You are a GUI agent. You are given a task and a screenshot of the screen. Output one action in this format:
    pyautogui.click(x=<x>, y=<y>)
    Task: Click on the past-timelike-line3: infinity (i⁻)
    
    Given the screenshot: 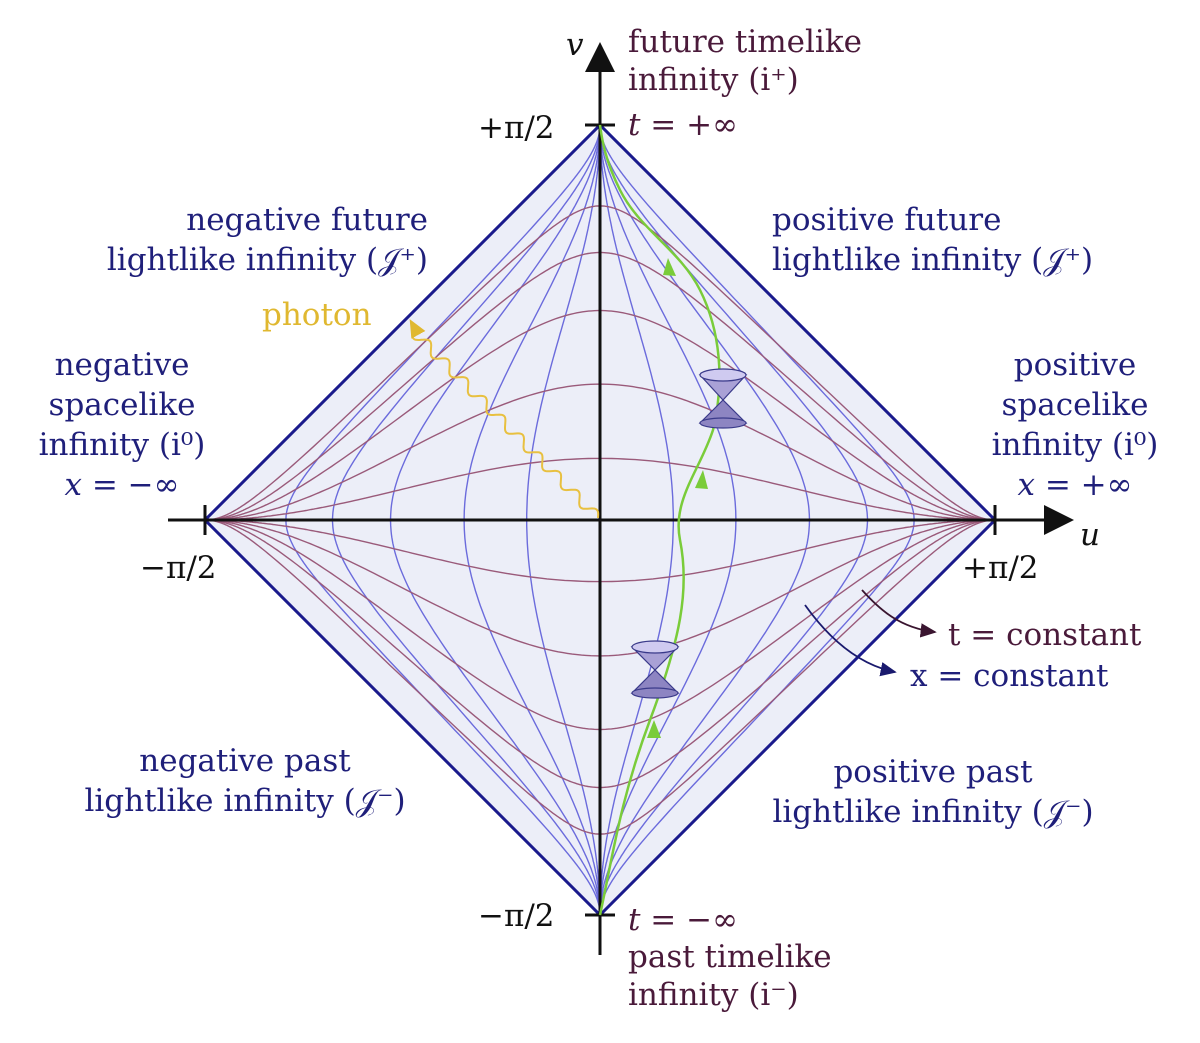 What is the action you would take?
    pyautogui.click(x=713, y=995)
    